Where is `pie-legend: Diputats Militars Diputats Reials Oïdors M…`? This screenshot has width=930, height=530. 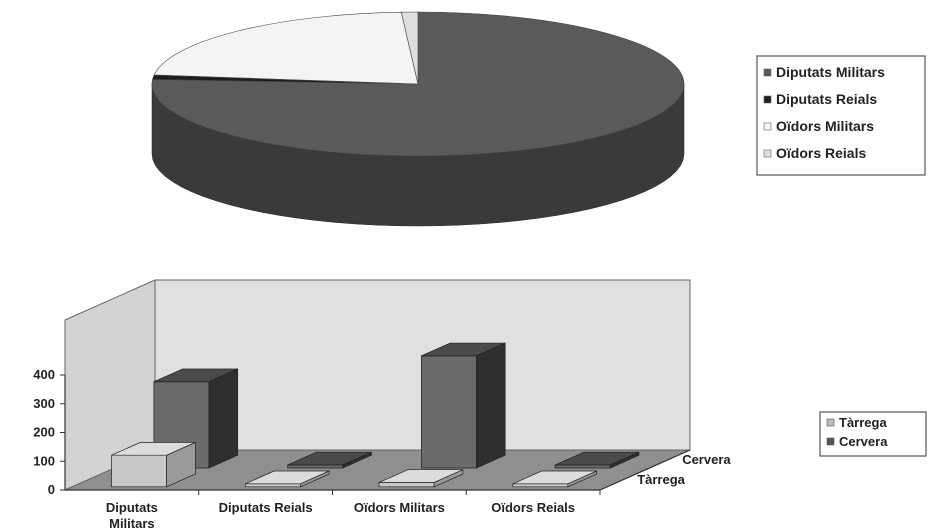
pie-legend: Diputats Militars Diputats Reials Oïdors M… is located at coordinates (841, 115).